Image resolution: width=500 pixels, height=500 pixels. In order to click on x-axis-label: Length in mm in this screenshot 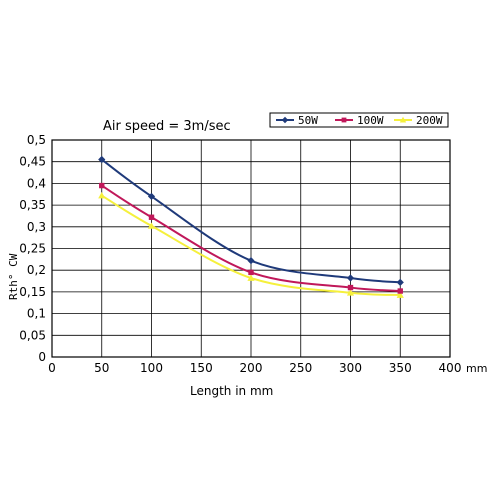, I will do `click(231, 391)`.